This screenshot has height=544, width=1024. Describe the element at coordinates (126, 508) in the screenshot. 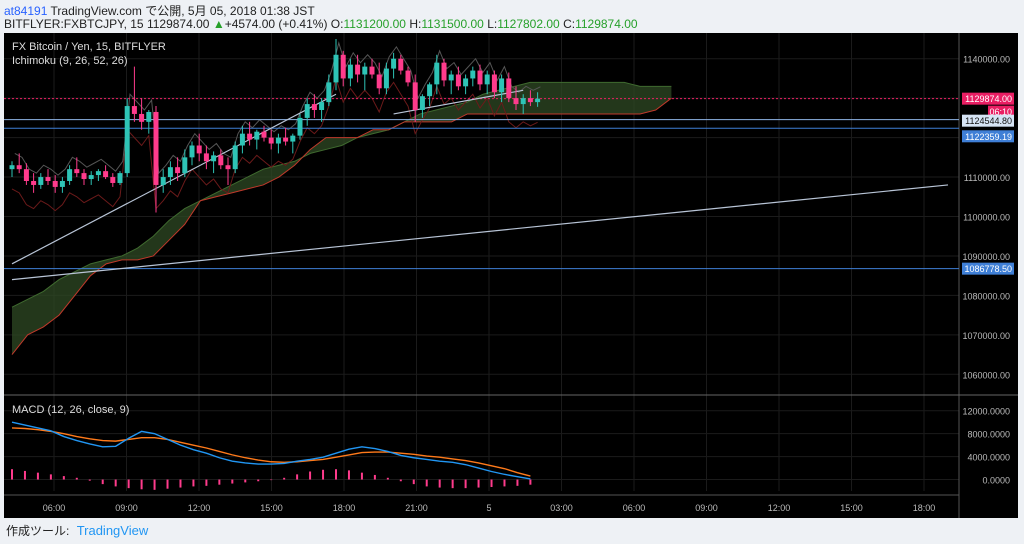

I see `time-tick-label: 09:00` at that location.